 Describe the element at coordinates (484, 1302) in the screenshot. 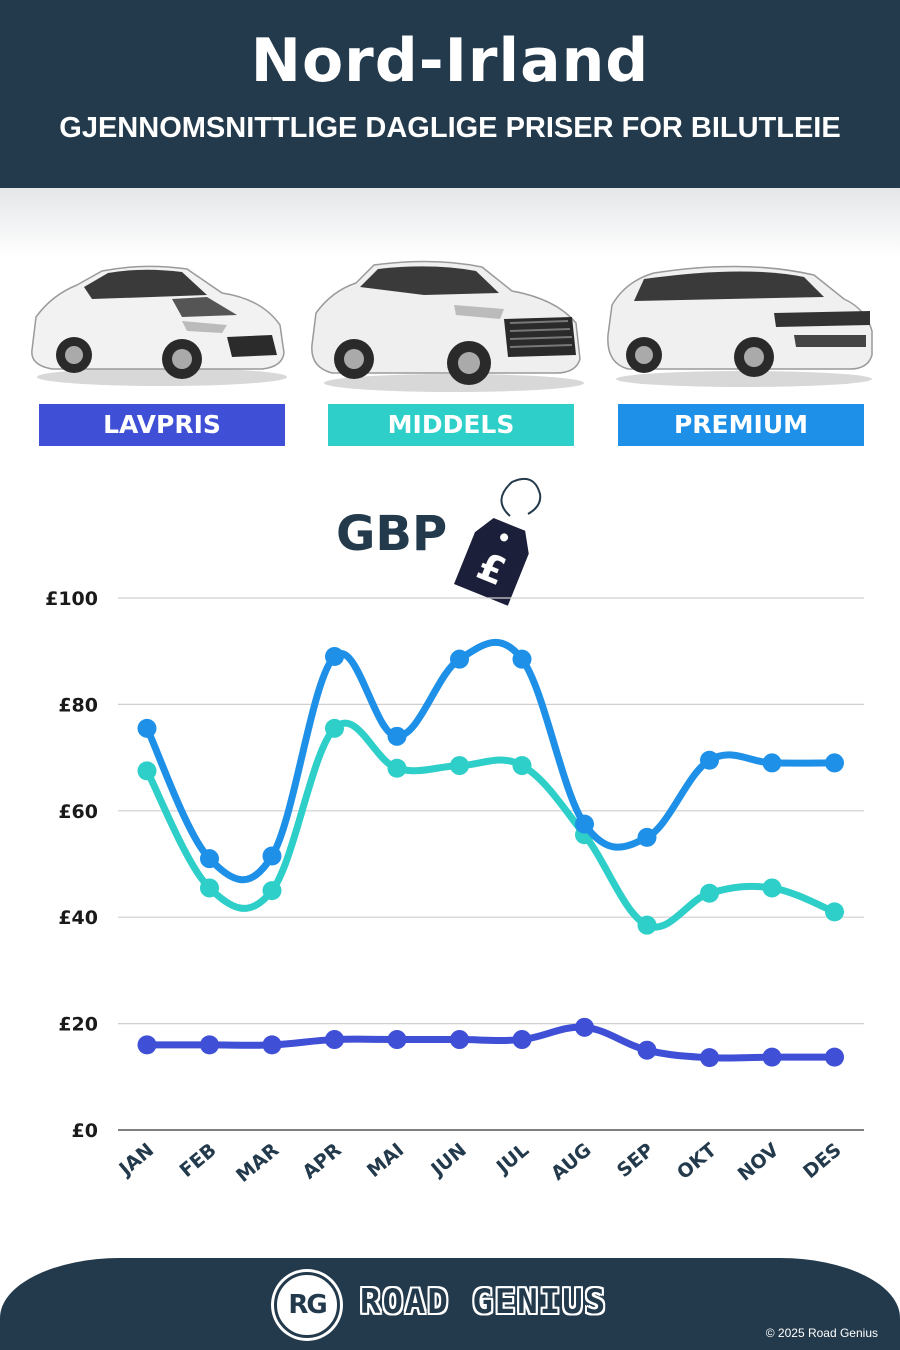

I see `brand-name: ROAD GENIUS` at that location.